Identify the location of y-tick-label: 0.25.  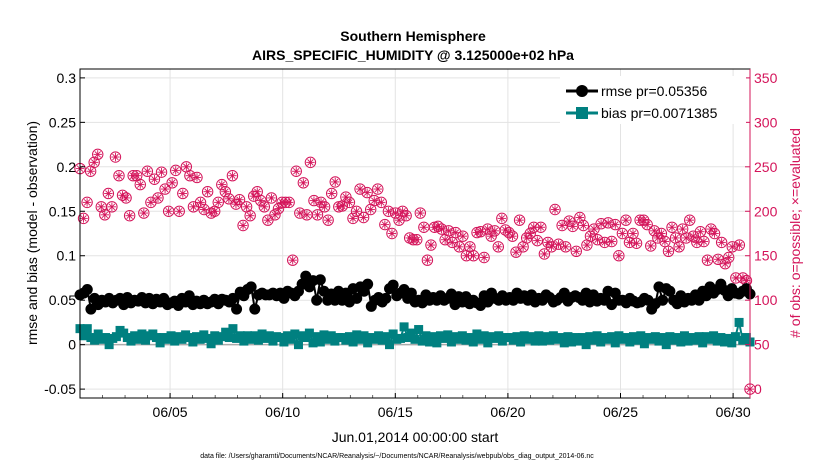
(62, 122).